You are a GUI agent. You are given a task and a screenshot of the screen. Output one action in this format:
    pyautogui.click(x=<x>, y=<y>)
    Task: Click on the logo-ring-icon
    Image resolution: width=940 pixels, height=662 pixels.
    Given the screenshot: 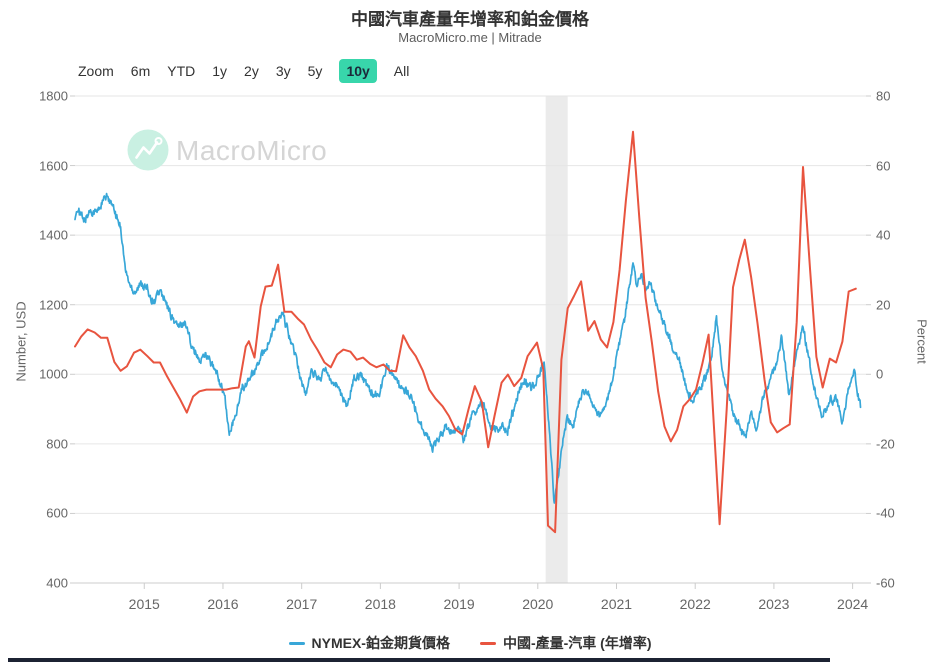 What is the action you would take?
    pyautogui.click(x=158, y=141)
    